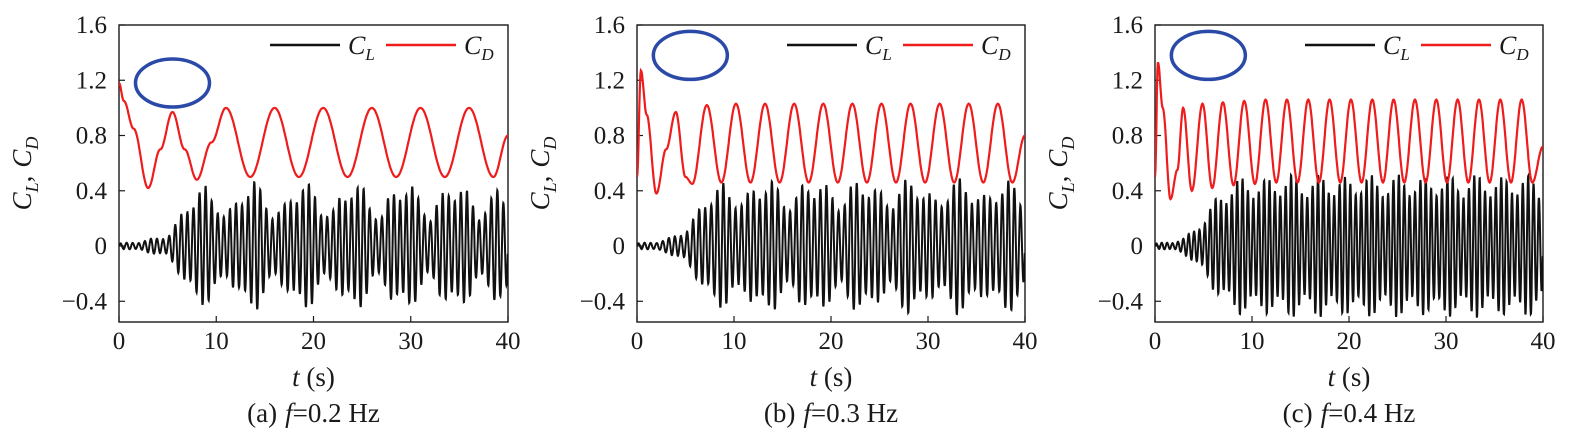 The width and height of the screenshot is (1585, 447). Describe the element at coordinates (1349, 413) in the screenshot. I see `panel-caption: (c) f=0.4 Hz` at that location.